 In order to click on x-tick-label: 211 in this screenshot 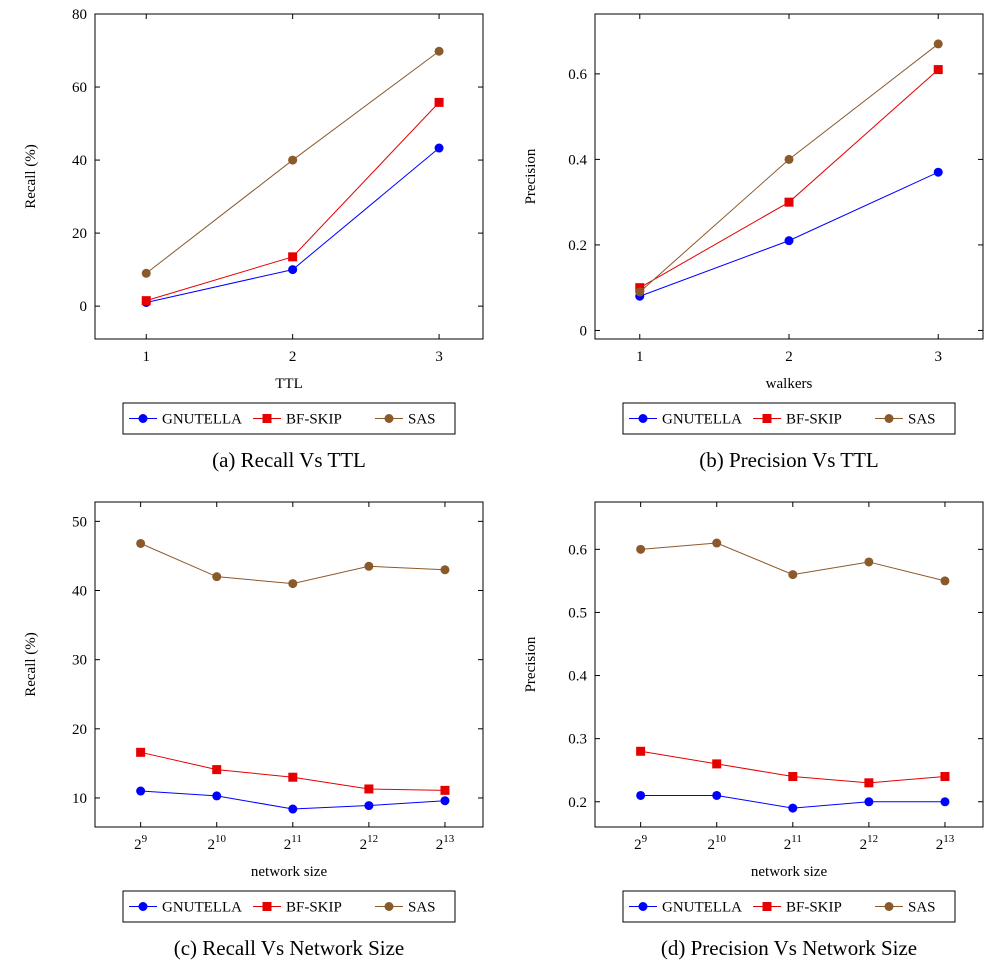, I will do `click(793, 843)`.